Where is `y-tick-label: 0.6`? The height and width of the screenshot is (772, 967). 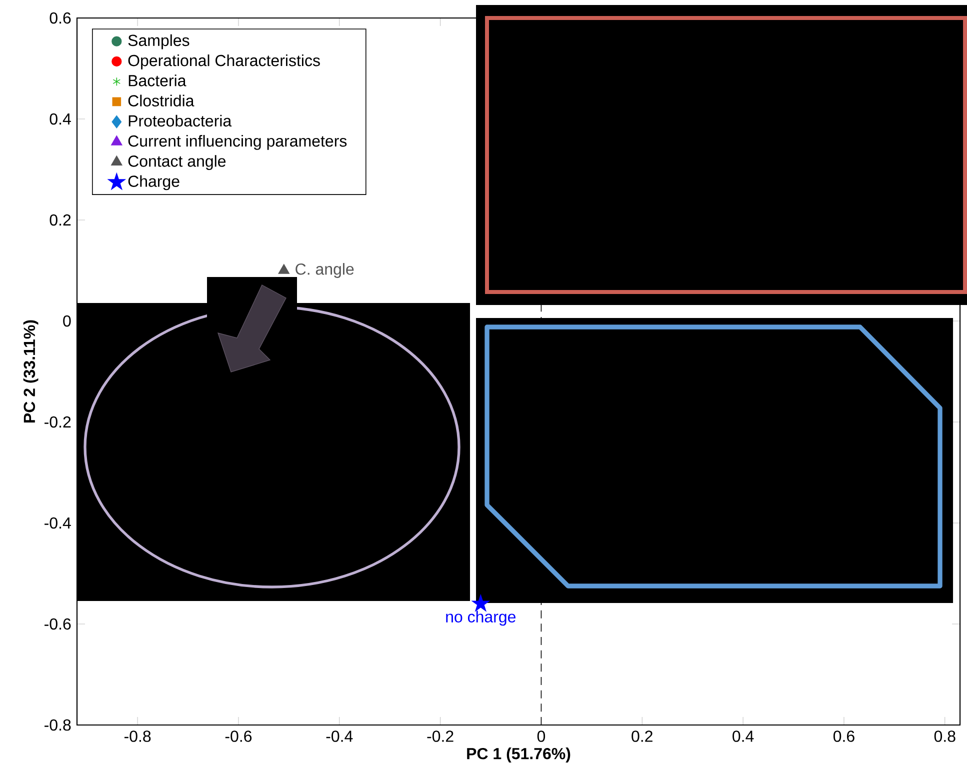
y-tick-label: 0.6 is located at coordinates (60, 18).